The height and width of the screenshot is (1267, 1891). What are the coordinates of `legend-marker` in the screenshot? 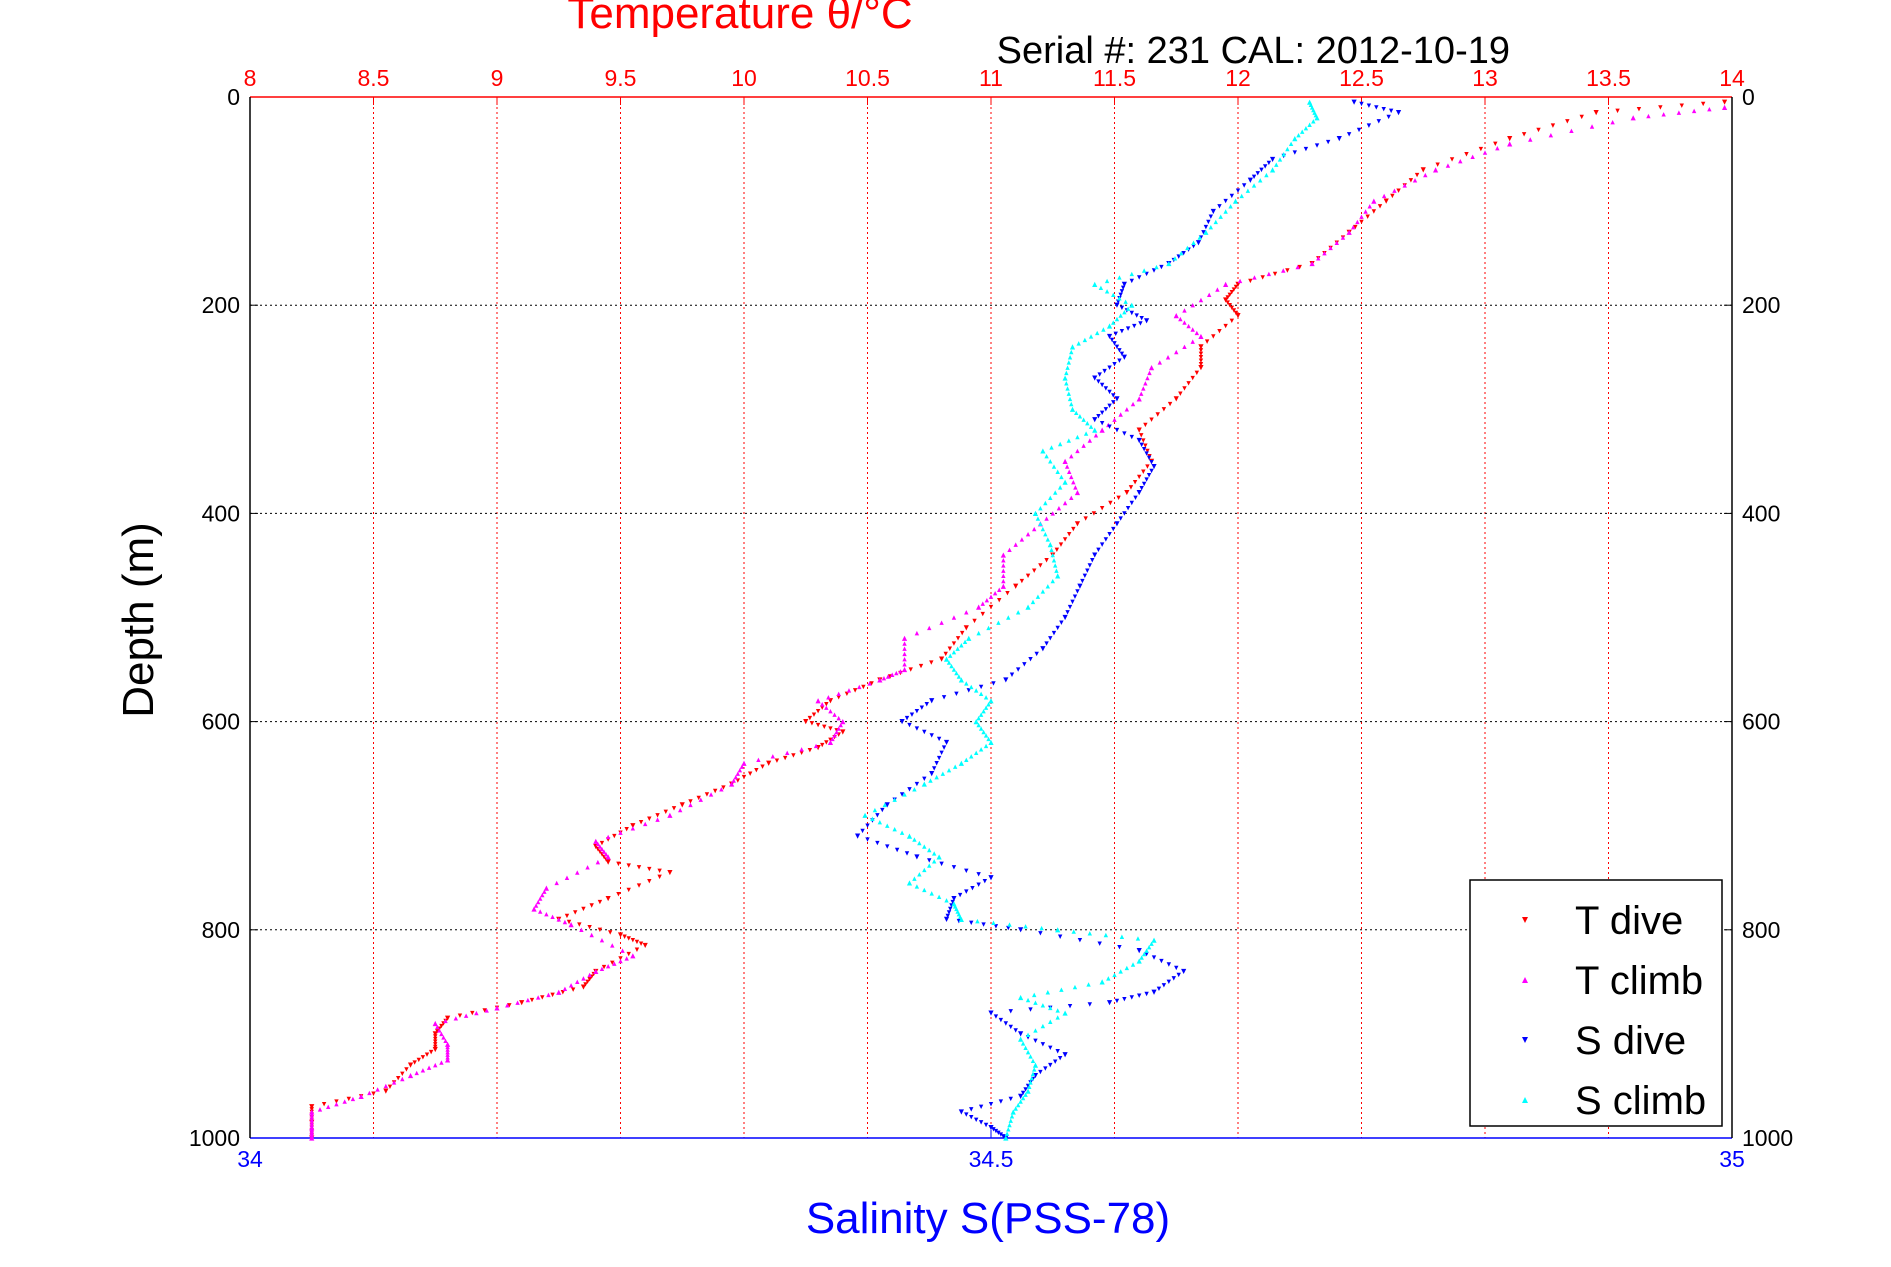 It's located at (1525, 980).